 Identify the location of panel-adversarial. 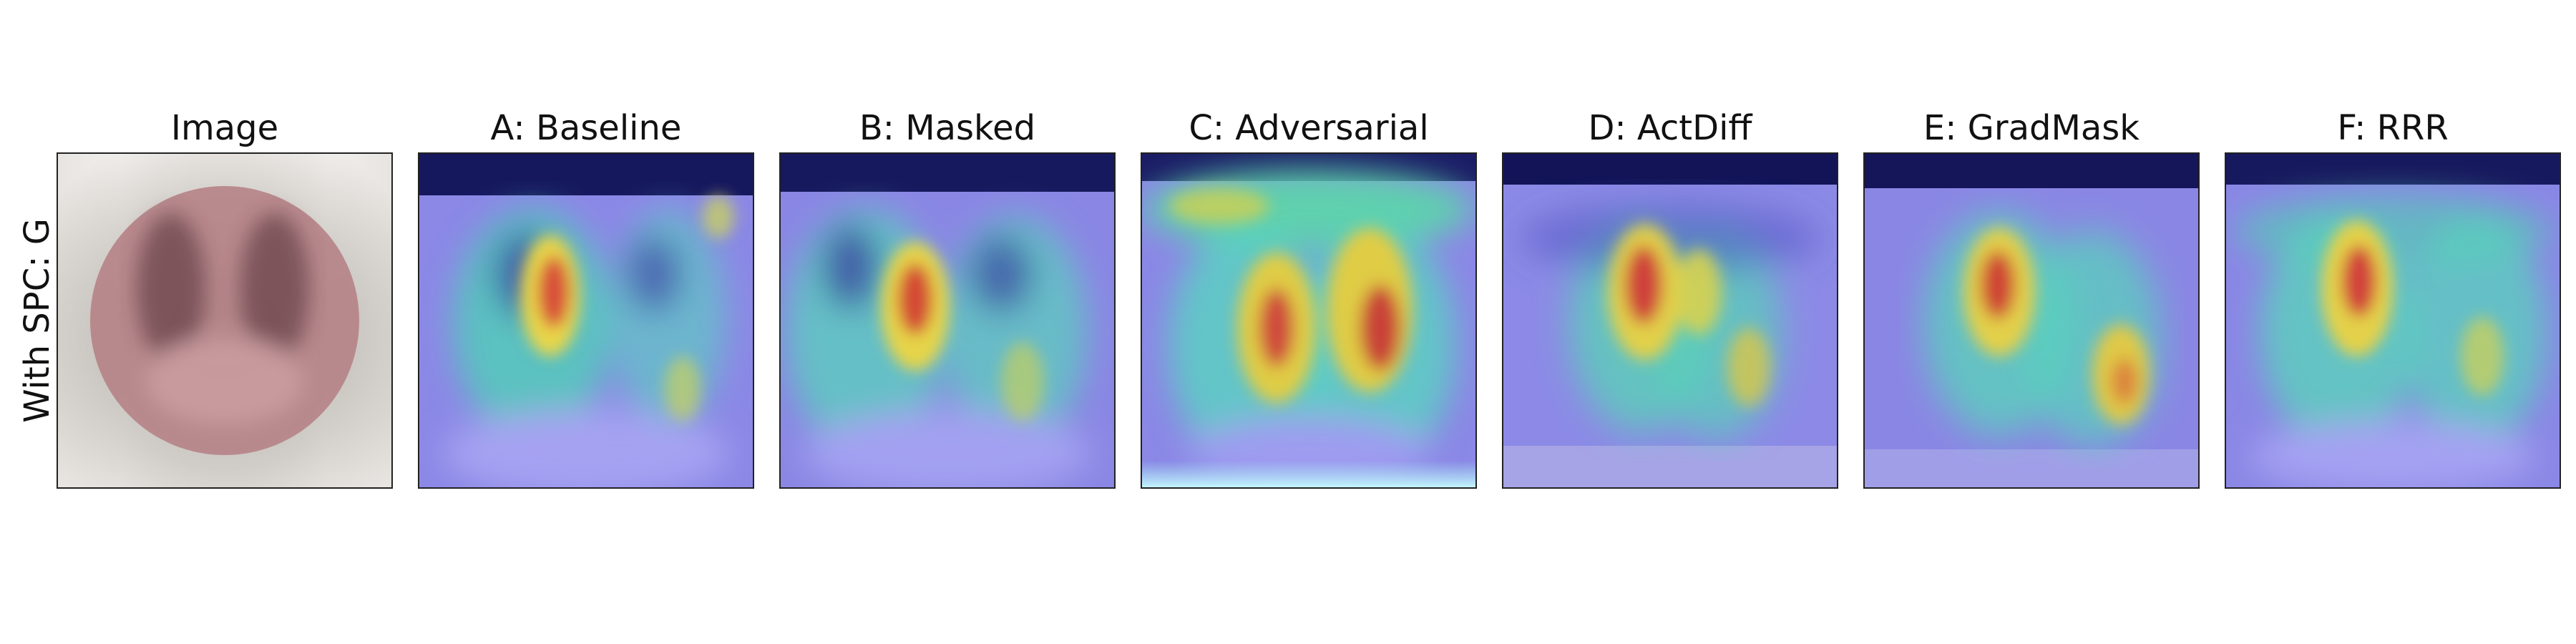
(1309, 320).